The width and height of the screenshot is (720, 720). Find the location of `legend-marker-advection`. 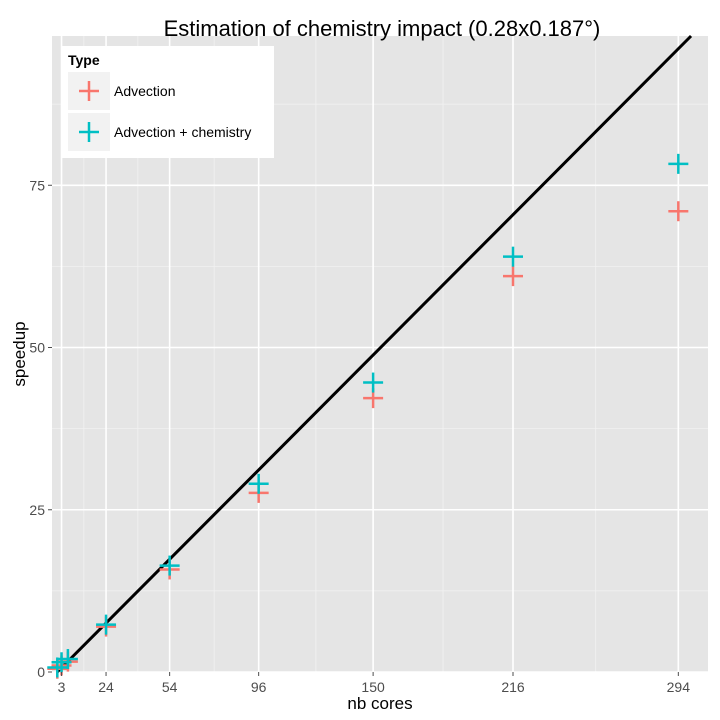

legend-marker-advection is located at coordinates (89, 91).